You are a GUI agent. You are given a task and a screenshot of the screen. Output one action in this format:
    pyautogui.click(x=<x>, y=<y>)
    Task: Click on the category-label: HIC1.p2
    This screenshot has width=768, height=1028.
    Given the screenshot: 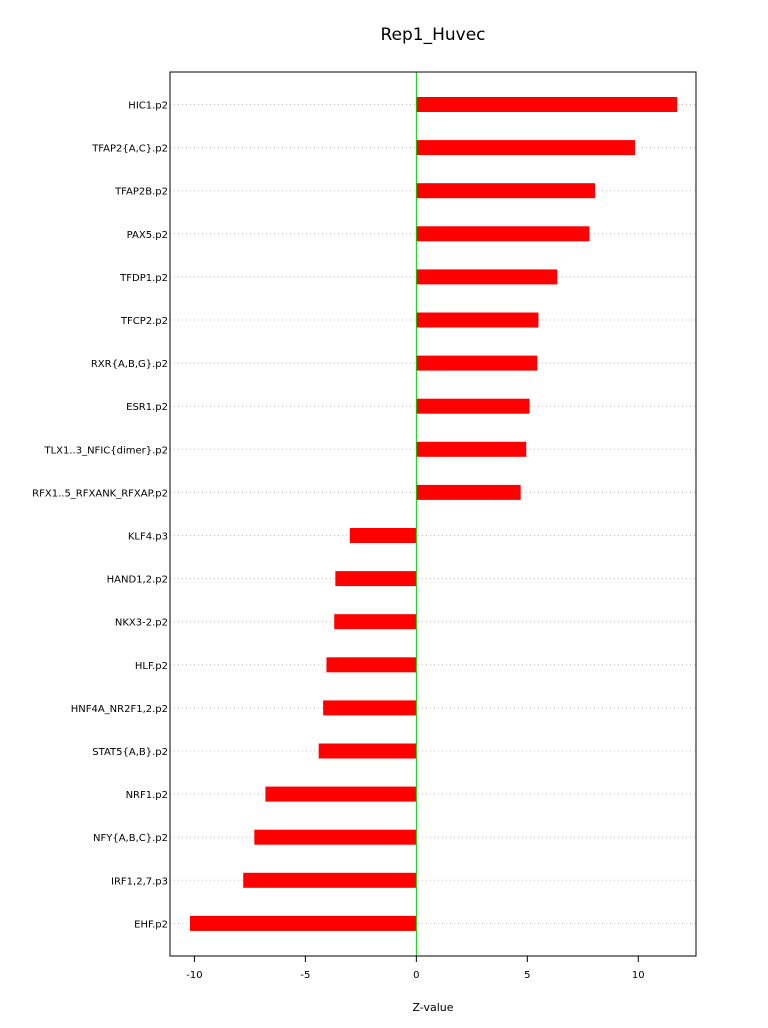 What is the action you would take?
    pyautogui.click(x=148, y=106)
    